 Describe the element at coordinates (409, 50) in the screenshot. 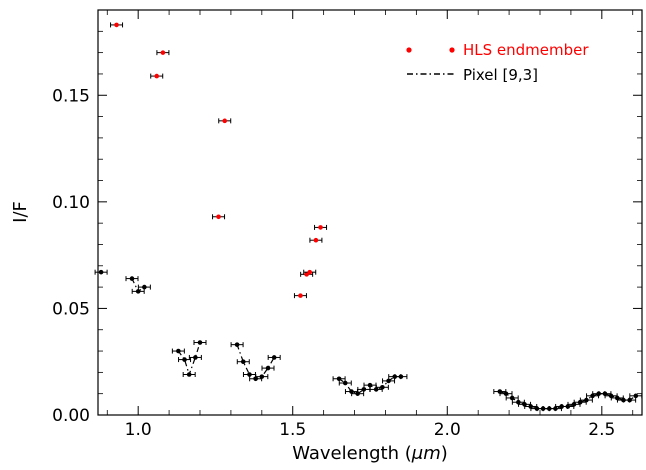

I see `legend-marker-hls-left` at that location.